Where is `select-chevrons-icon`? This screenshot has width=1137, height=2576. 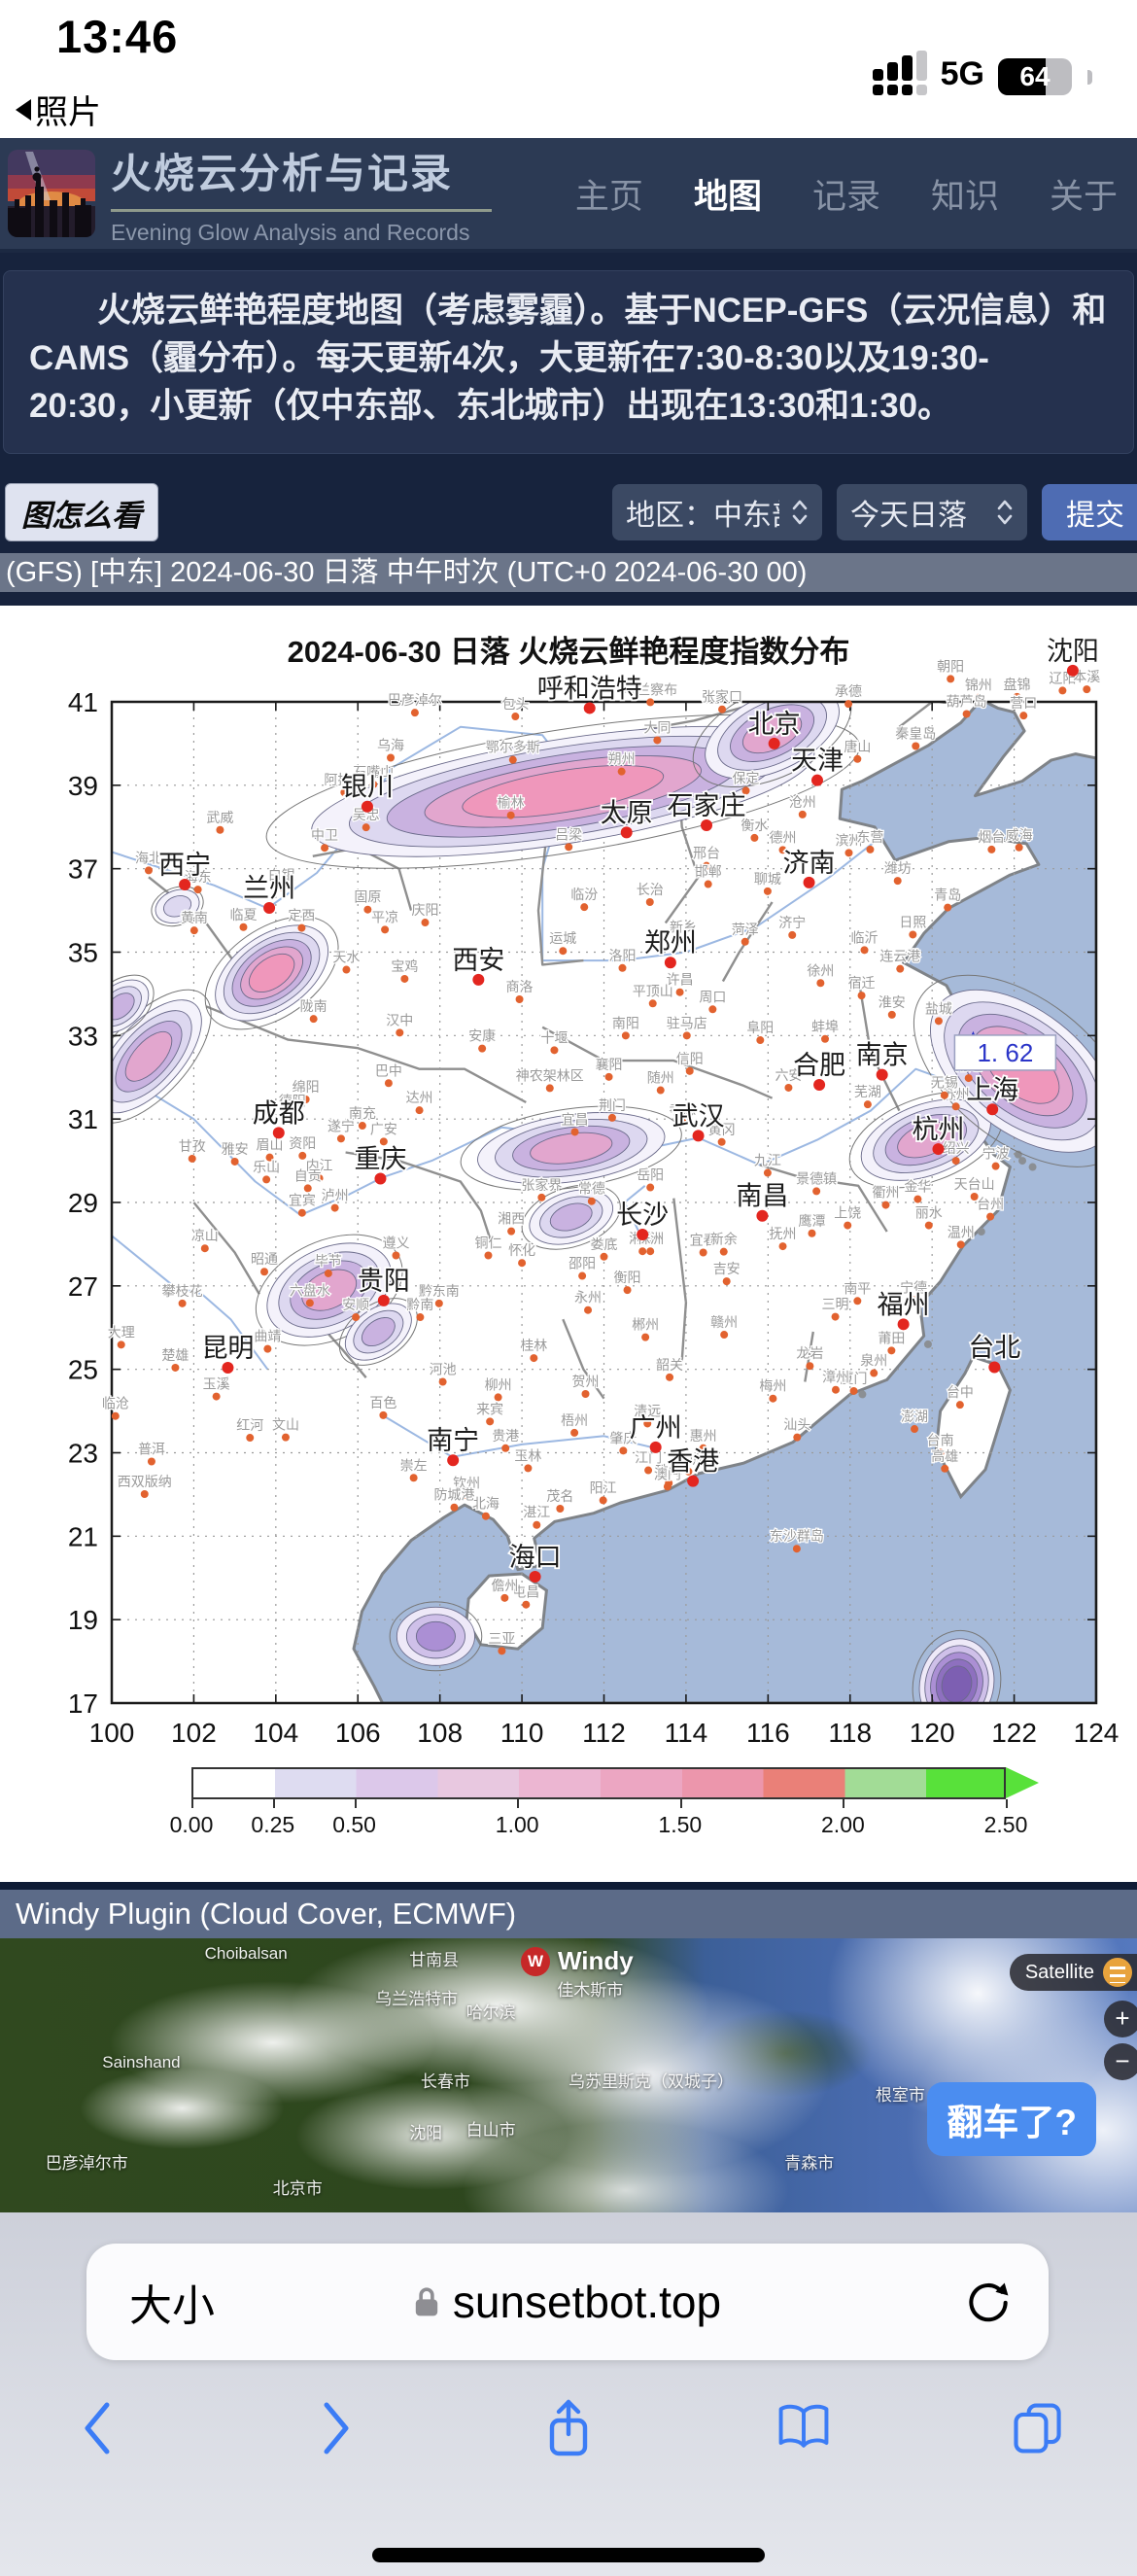 select-chevrons-icon is located at coordinates (1005, 512).